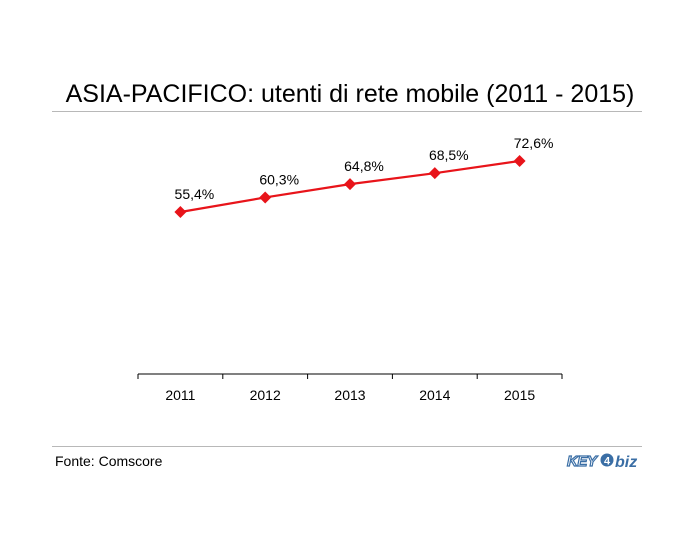 The width and height of the screenshot is (700, 550). What do you see at coordinates (364, 166) in the screenshot?
I see `data-label: 64,8%` at bounding box center [364, 166].